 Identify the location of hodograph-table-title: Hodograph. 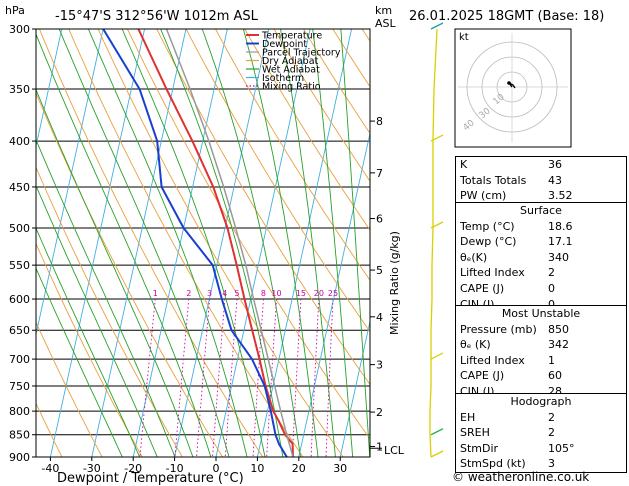
(541, 401).